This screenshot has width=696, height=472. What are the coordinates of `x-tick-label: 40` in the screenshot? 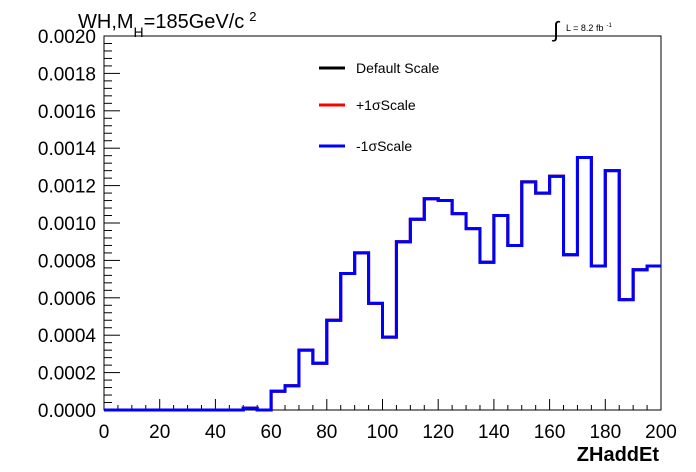 It's located at (215, 432).